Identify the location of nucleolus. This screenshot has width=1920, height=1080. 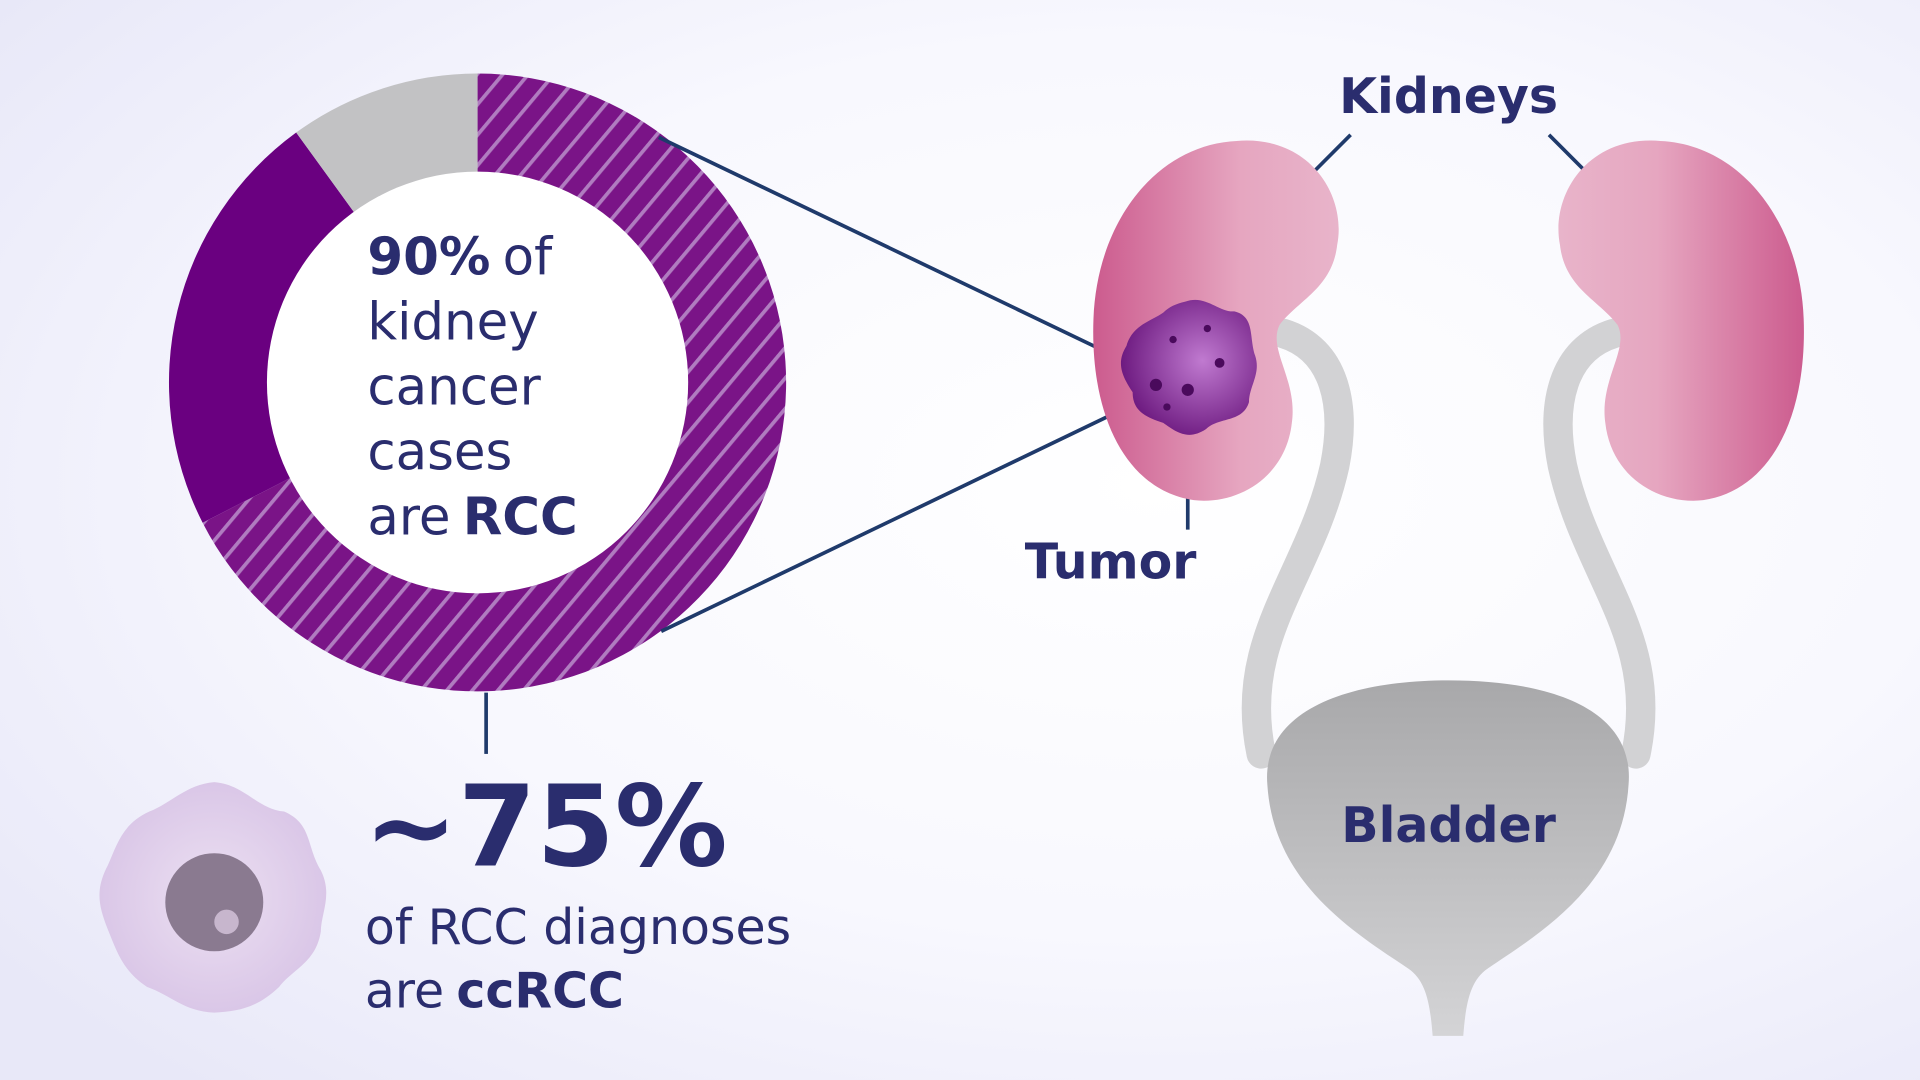
(226, 922).